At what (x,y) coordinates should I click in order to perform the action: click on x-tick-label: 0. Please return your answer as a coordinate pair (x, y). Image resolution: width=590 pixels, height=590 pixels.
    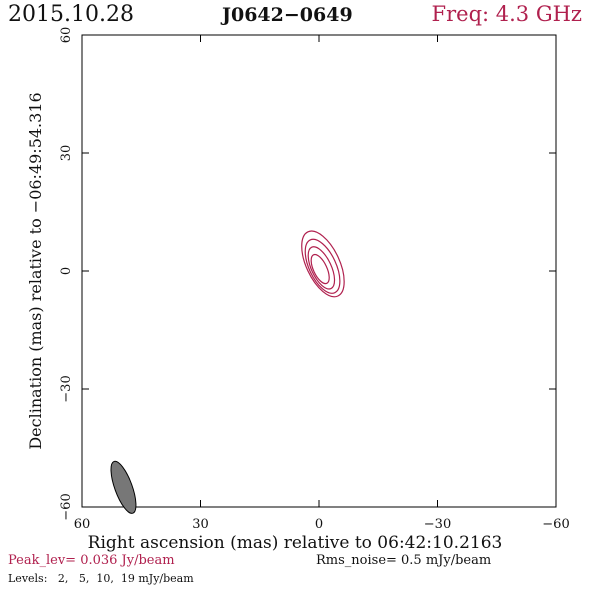
    Looking at the image, I should click on (319, 524).